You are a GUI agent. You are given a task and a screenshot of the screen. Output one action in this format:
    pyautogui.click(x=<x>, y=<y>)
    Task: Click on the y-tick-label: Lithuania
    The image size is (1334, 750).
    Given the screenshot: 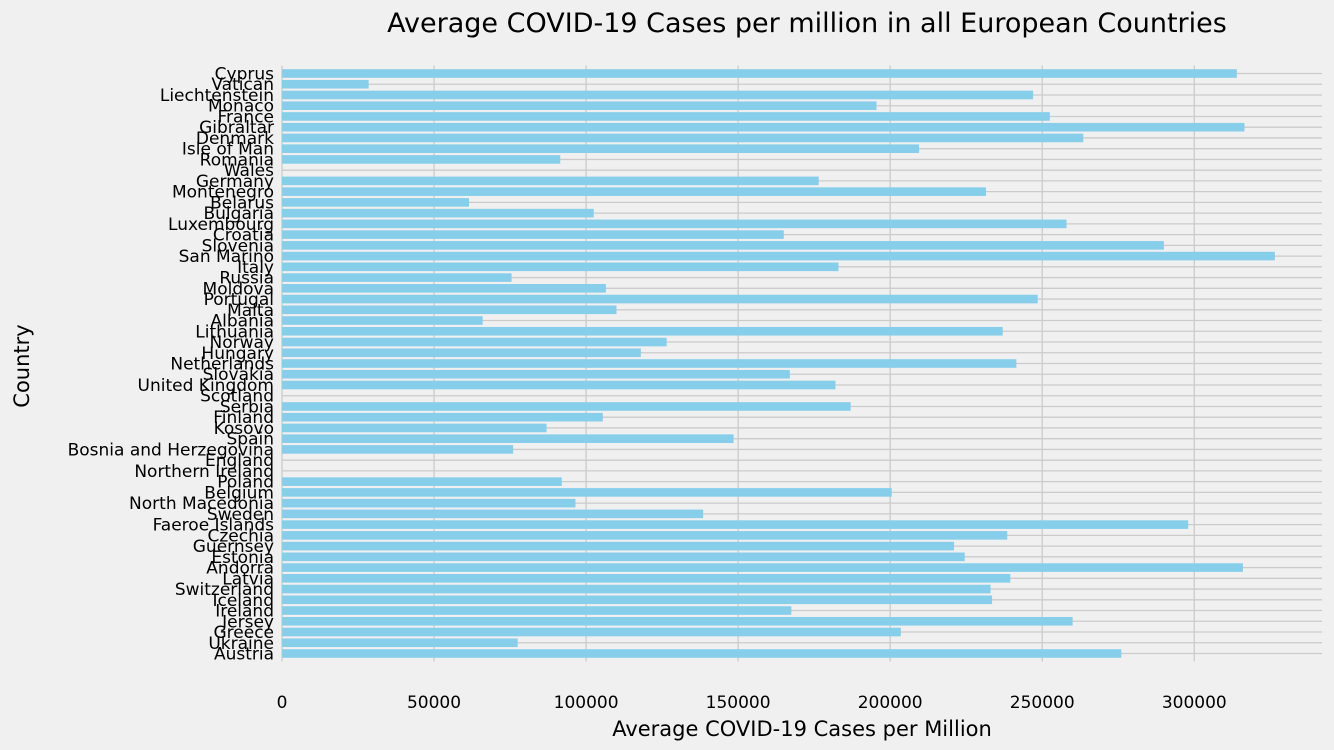 What is the action you would take?
    pyautogui.click(x=234, y=332)
    